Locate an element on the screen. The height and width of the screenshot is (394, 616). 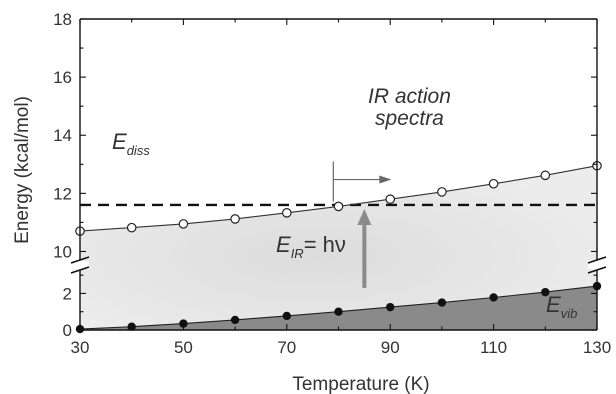
y-tick-label: 12 is located at coordinates (62, 193).